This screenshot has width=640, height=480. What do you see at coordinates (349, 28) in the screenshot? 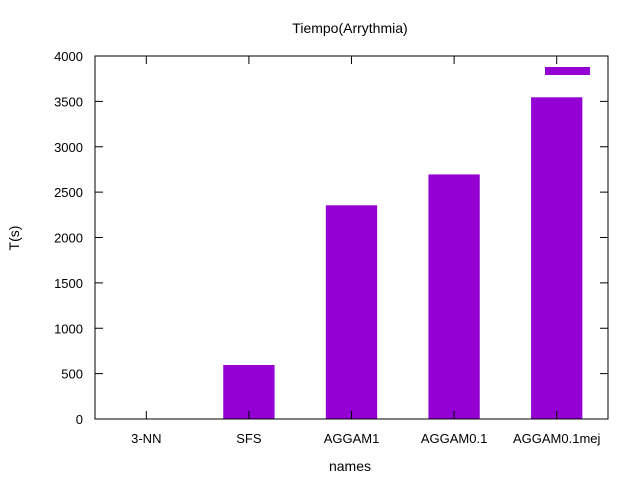
I see `chart-title: Tiempo(Arrythmia)` at bounding box center [349, 28].